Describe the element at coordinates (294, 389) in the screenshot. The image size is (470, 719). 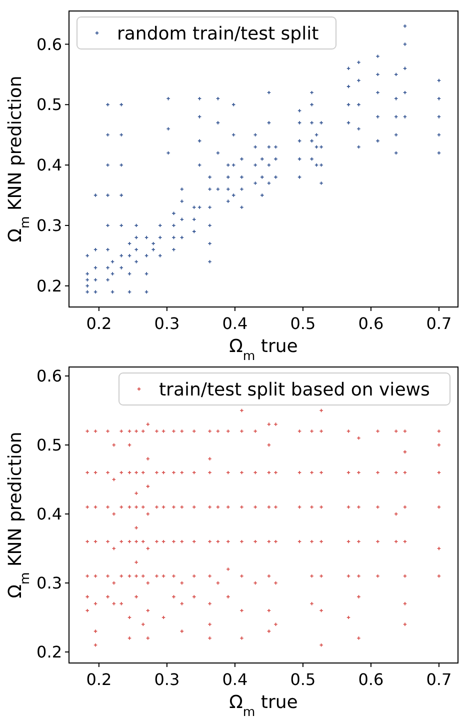
I see `legend-label: train/test split based on views` at that location.